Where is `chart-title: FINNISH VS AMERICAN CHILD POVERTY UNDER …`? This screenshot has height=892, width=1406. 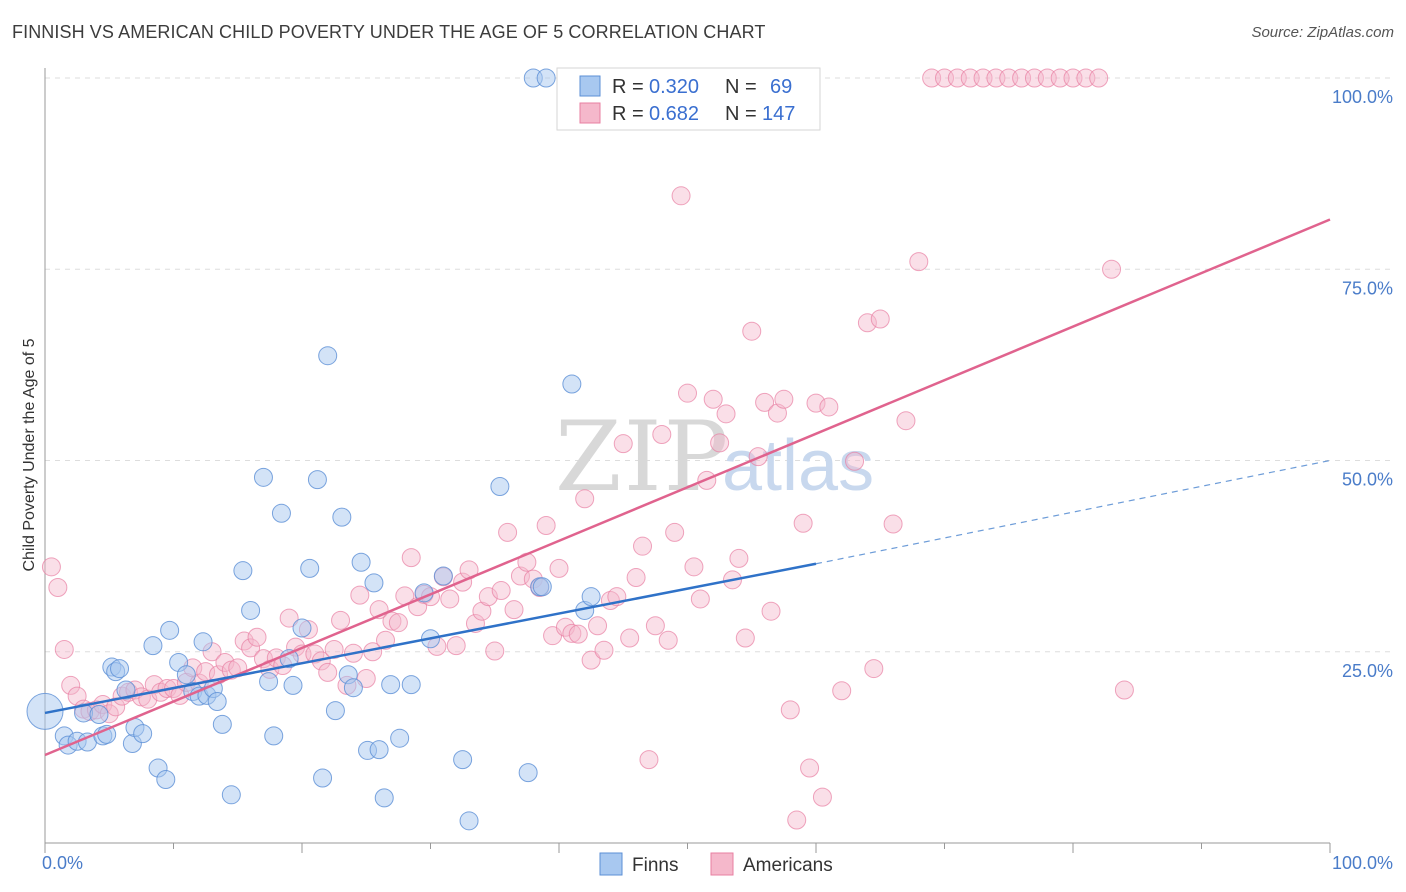
chart-title: FINNISH VS AMERICAN CHILD POVERTY UNDER … is located at coordinates (389, 32).